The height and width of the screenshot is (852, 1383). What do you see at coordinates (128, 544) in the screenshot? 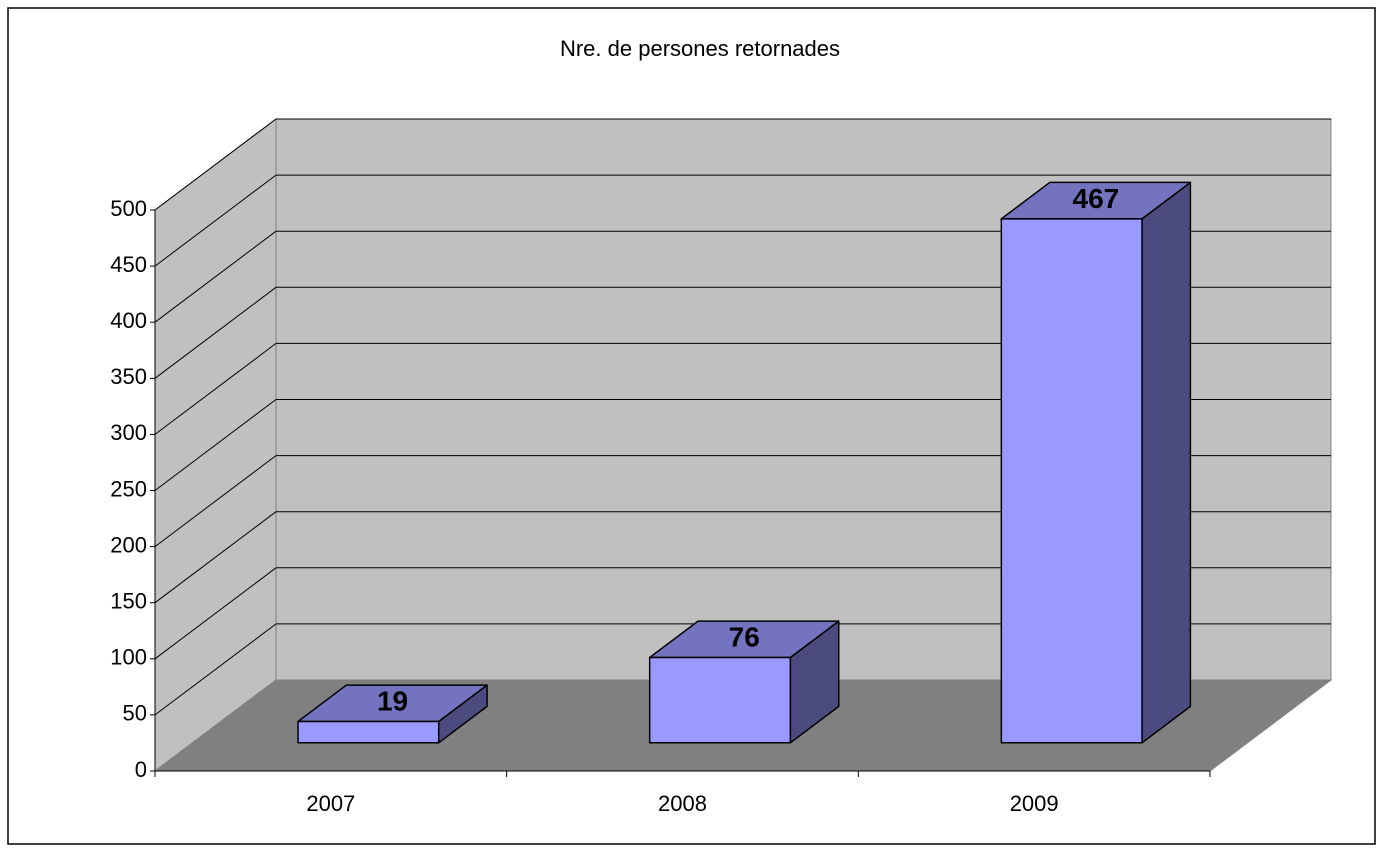
I see `y-tick-label: 200` at bounding box center [128, 544].